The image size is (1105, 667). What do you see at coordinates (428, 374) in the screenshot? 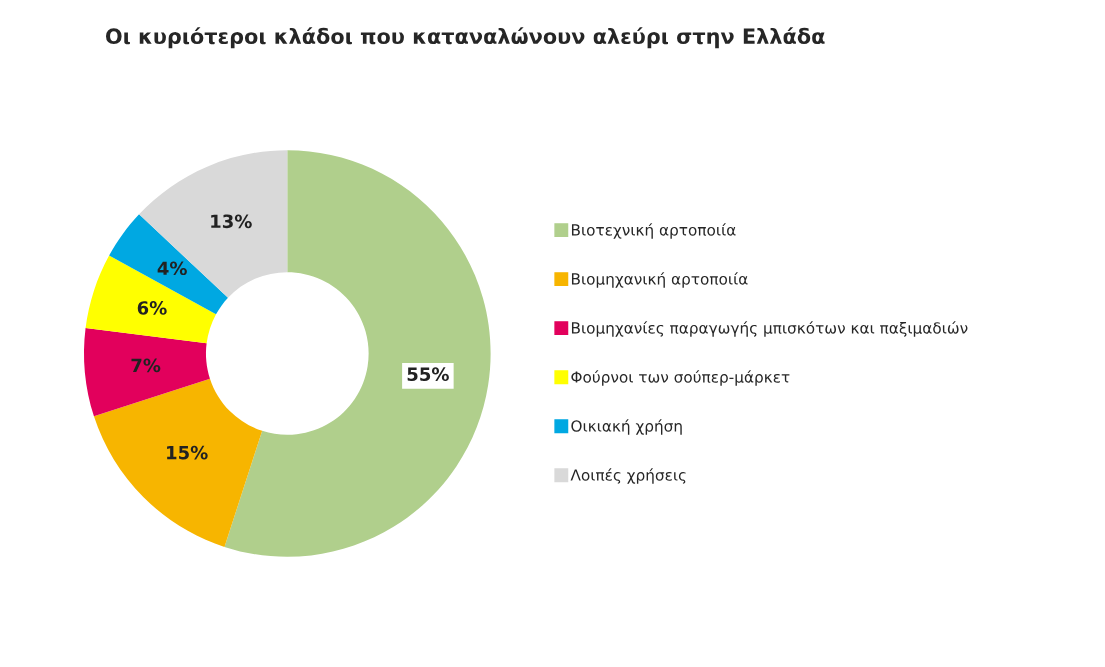
I see `data-label: 55%` at bounding box center [428, 374].